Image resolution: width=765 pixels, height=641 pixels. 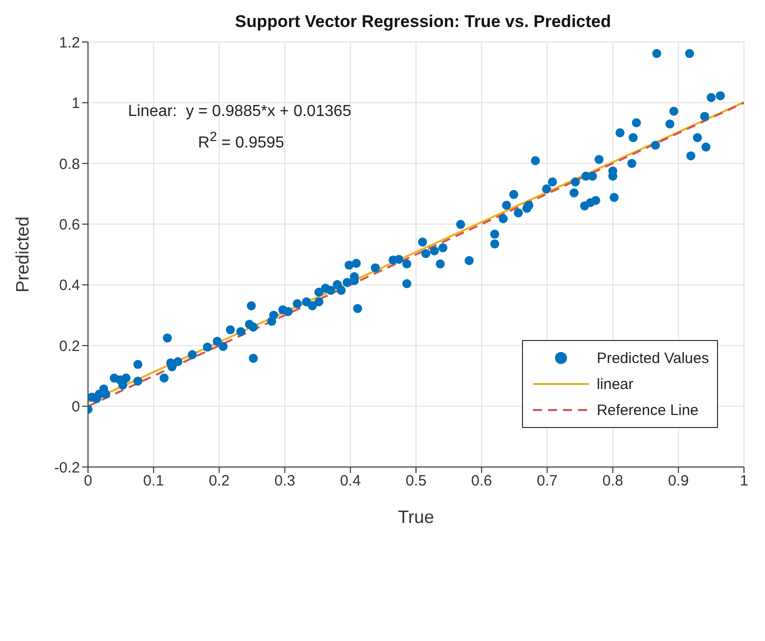 What do you see at coordinates (613, 481) in the screenshot?
I see `x-tick-label: 0.8` at bounding box center [613, 481].